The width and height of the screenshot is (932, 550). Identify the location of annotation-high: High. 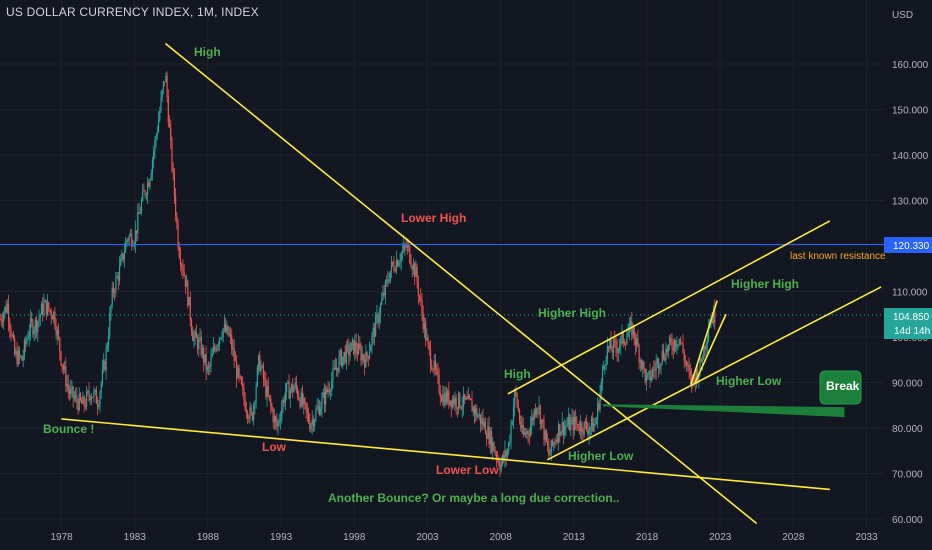
(207, 52).